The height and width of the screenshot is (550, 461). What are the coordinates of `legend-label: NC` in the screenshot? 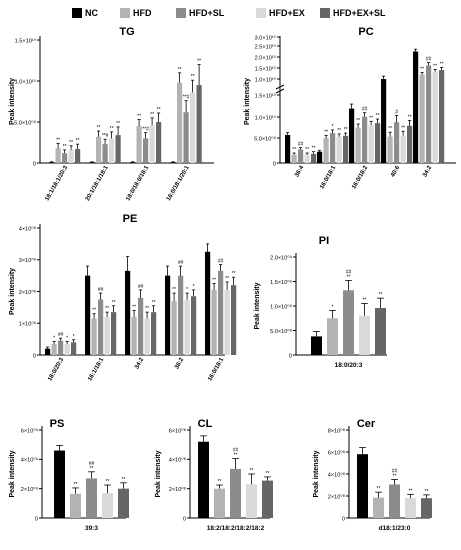 It's located at (91, 13).